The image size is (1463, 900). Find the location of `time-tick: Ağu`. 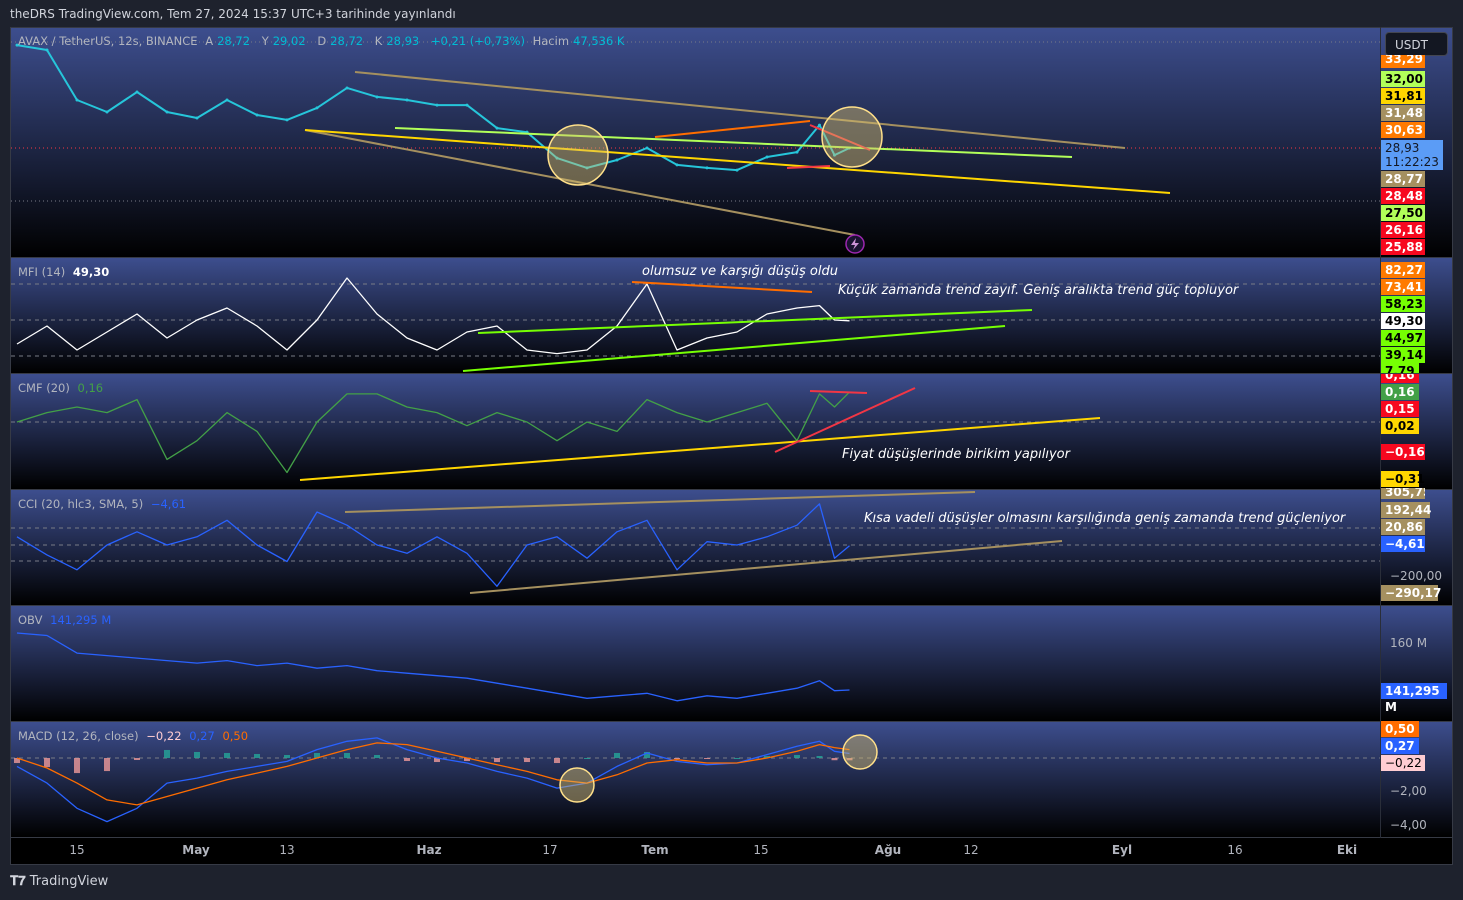

time-tick: Ağu is located at coordinates (888, 850).